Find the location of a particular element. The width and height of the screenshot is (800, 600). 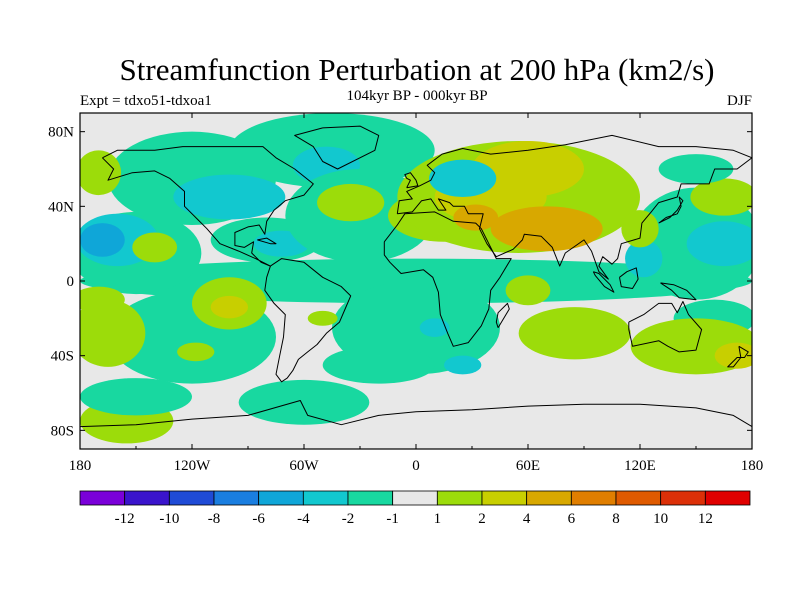

colorbar: -12 -10 -8 -6 -4 -2 -1 1 2 4 6 8 10 12 is located at coordinates (415, 508).